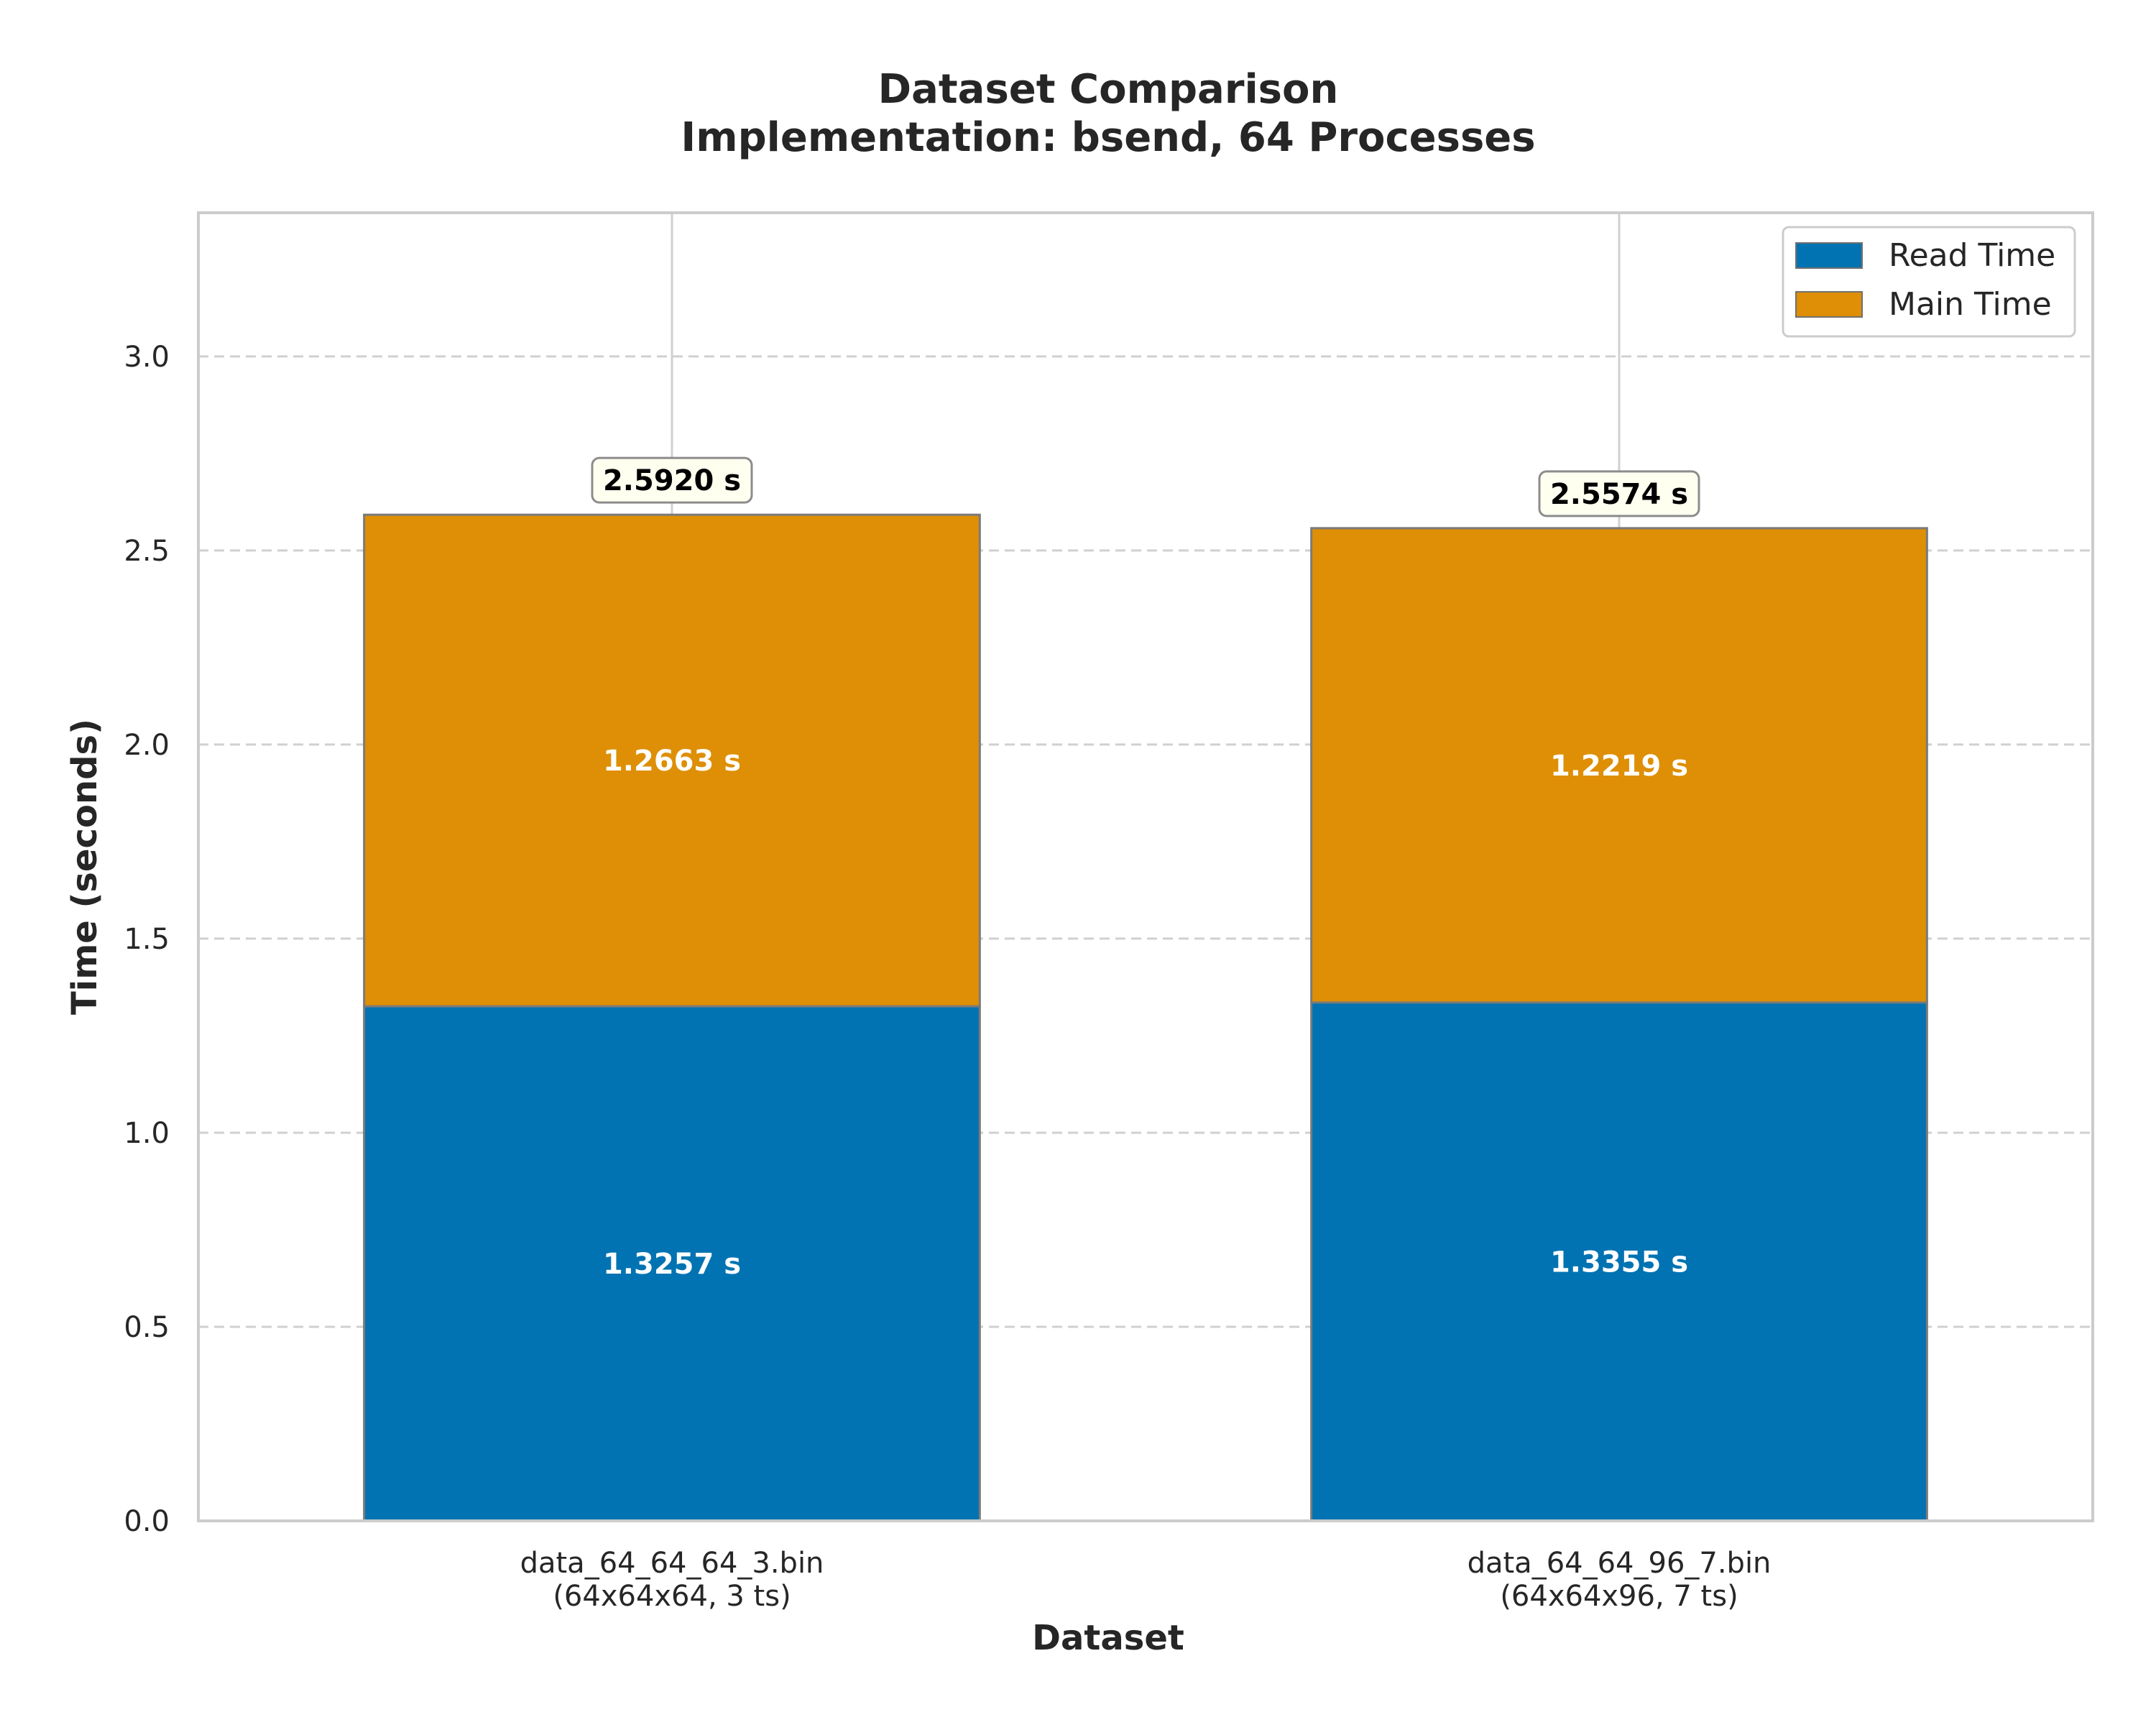  What do you see at coordinates (1108, 137) in the screenshot?
I see `chart-subtitle: Implementation: bsend, 64 Processes` at bounding box center [1108, 137].